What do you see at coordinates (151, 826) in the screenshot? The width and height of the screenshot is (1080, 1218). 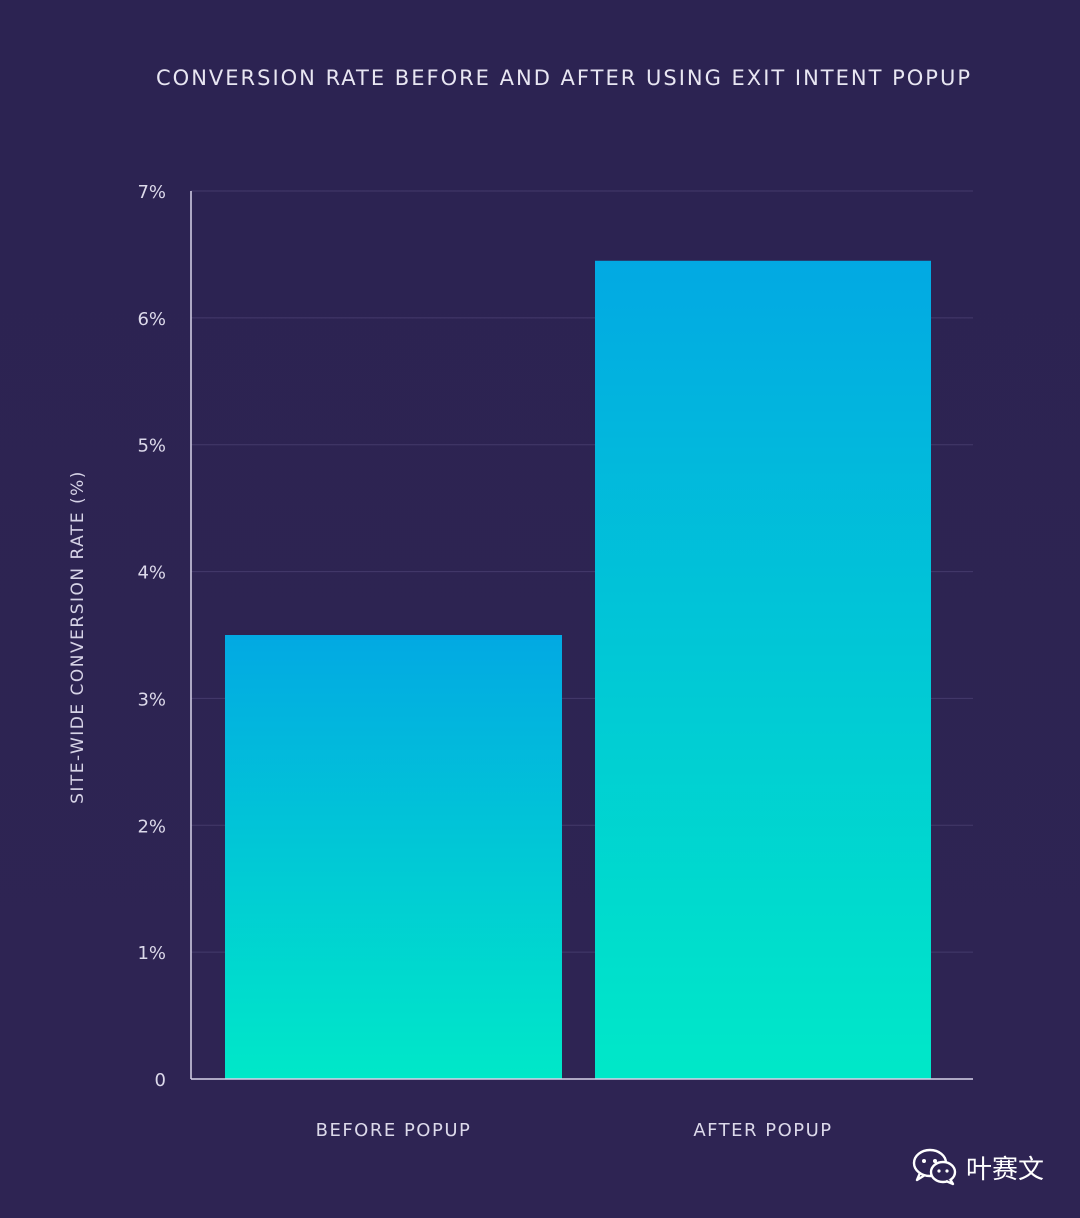 I see `y-tick-label: 2%` at bounding box center [151, 826].